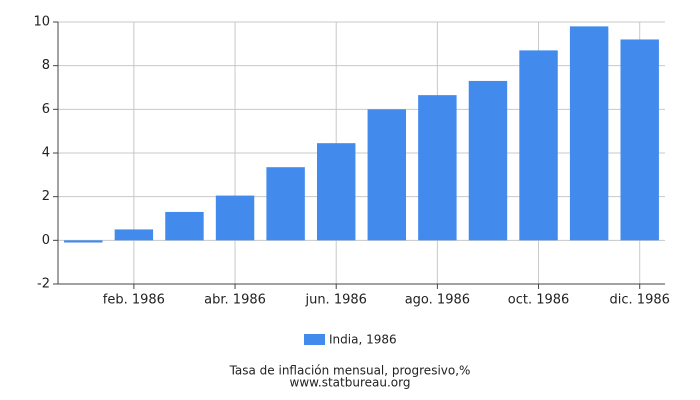  Describe the element at coordinates (46, 196) in the screenshot. I see `y-tick-label: 2` at that location.